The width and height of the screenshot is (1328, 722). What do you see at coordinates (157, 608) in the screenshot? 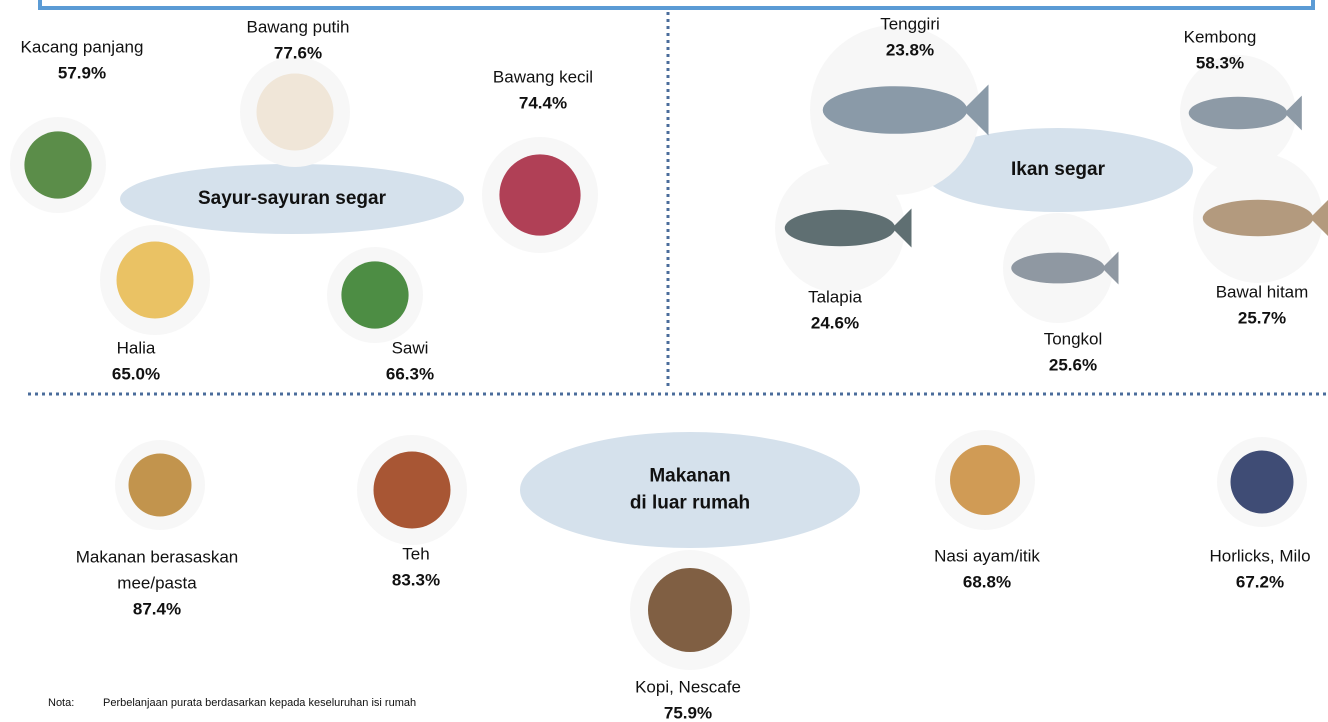
I see `item-value: 87.4%` at bounding box center [157, 608].